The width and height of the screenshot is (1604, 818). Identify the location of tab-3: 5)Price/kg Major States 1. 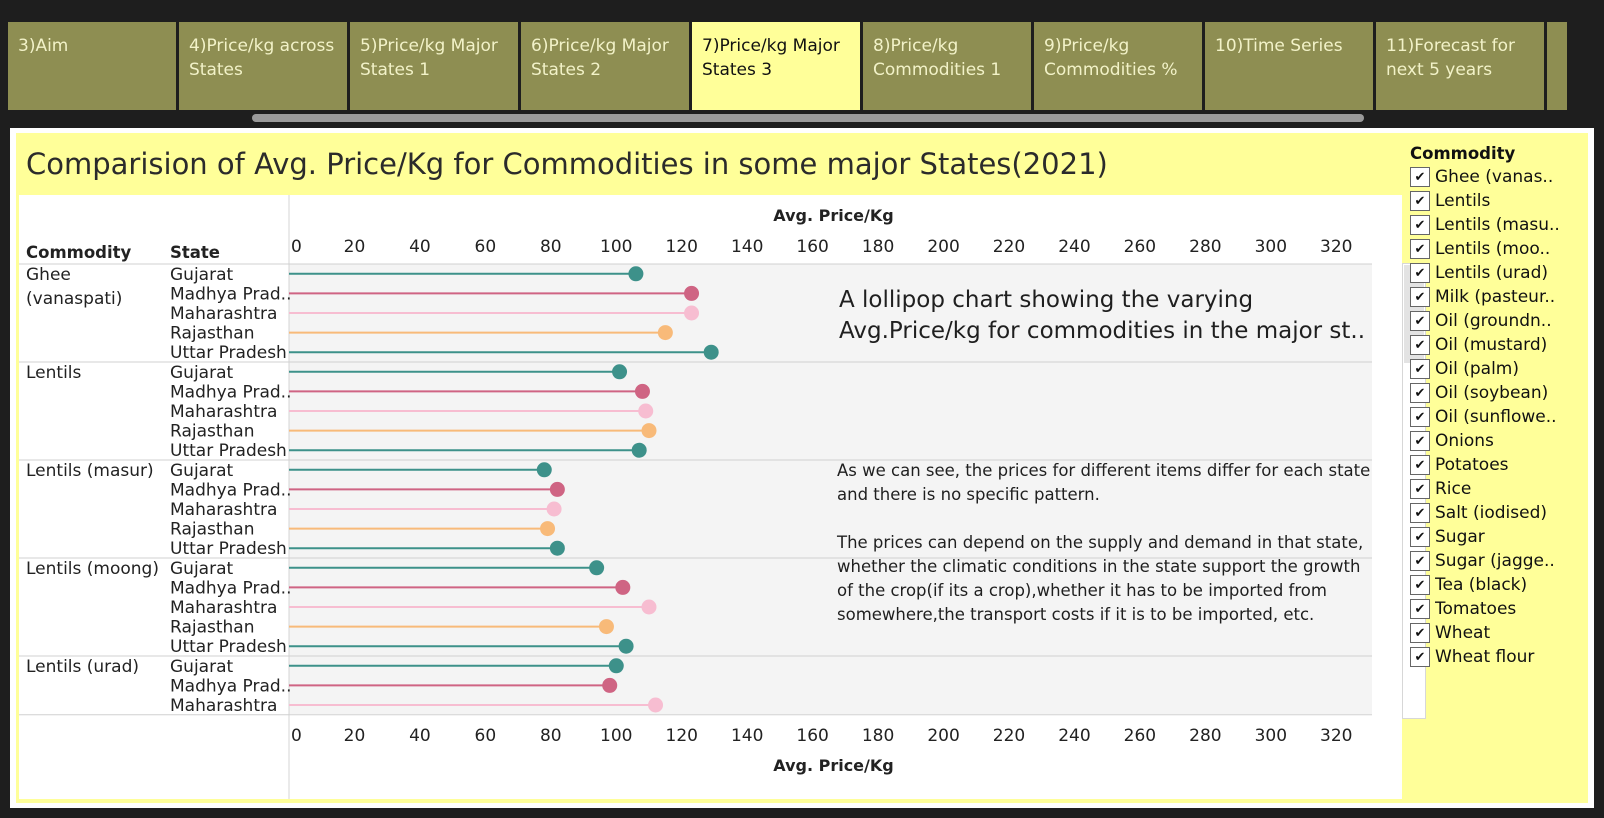
(434, 66).